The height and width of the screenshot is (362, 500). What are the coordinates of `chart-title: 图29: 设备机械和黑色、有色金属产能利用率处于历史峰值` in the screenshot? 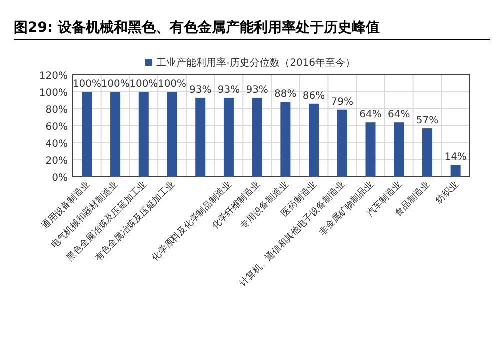 It's located at (197, 27).